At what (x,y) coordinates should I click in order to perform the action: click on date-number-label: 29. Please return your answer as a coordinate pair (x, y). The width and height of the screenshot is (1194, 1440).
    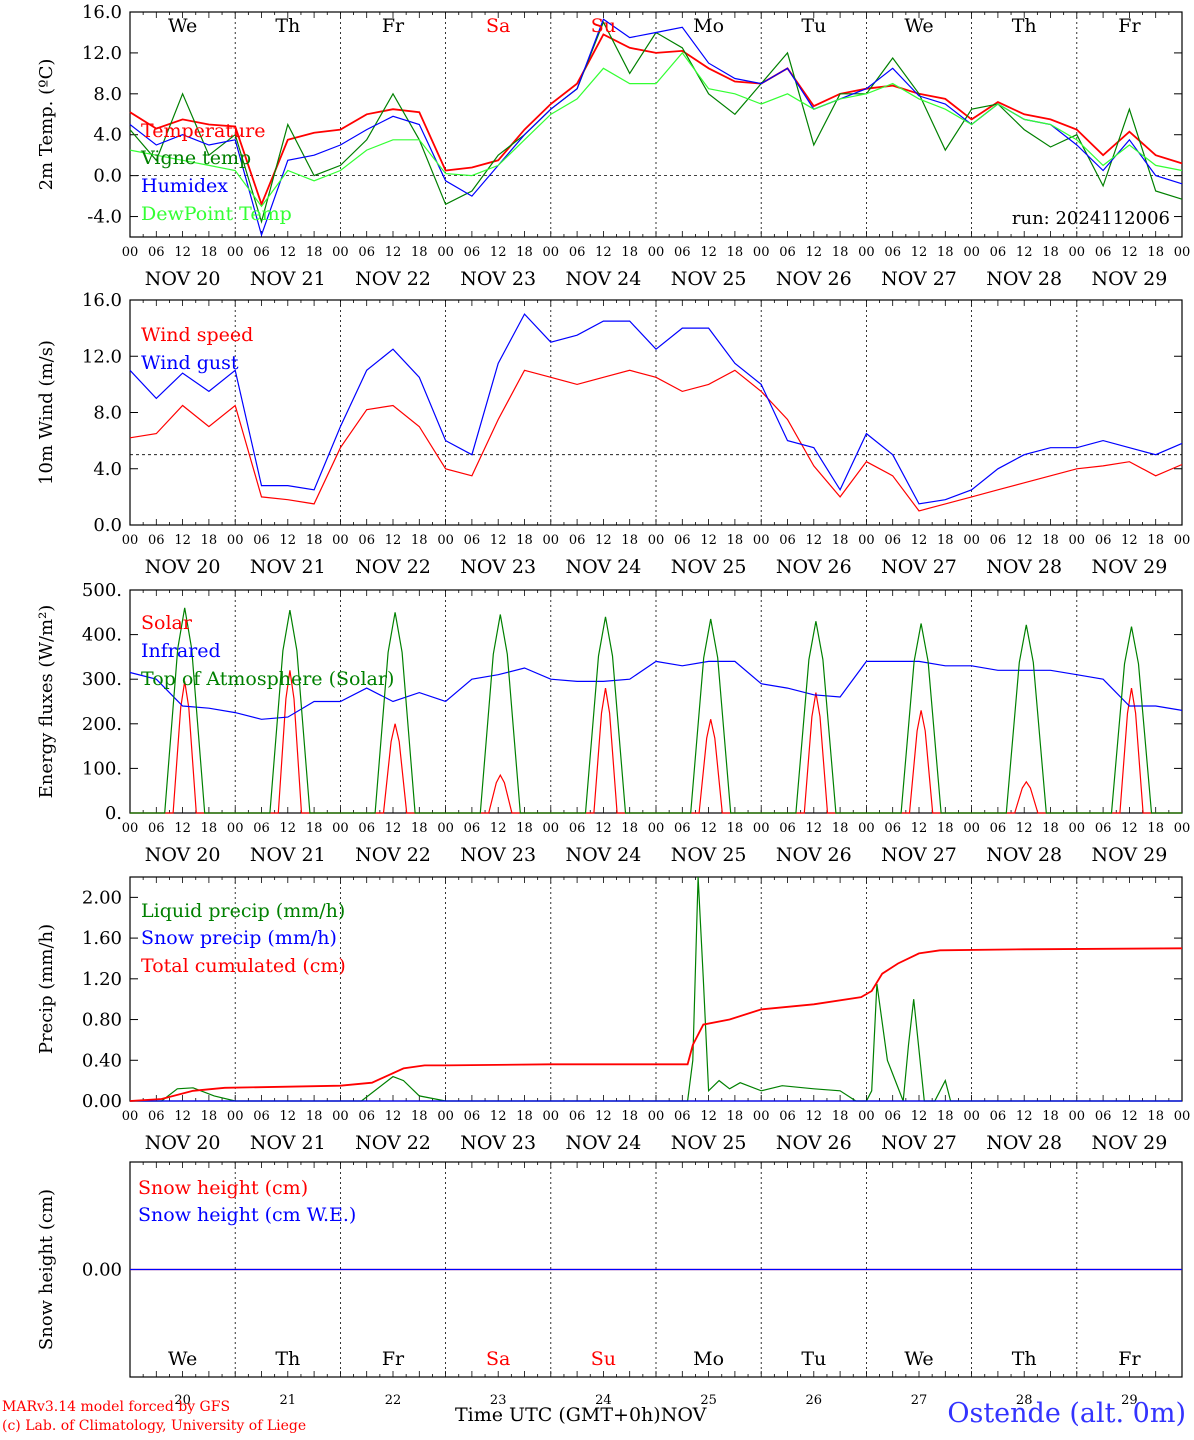
    Looking at the image, I should click on (1129, 1400).